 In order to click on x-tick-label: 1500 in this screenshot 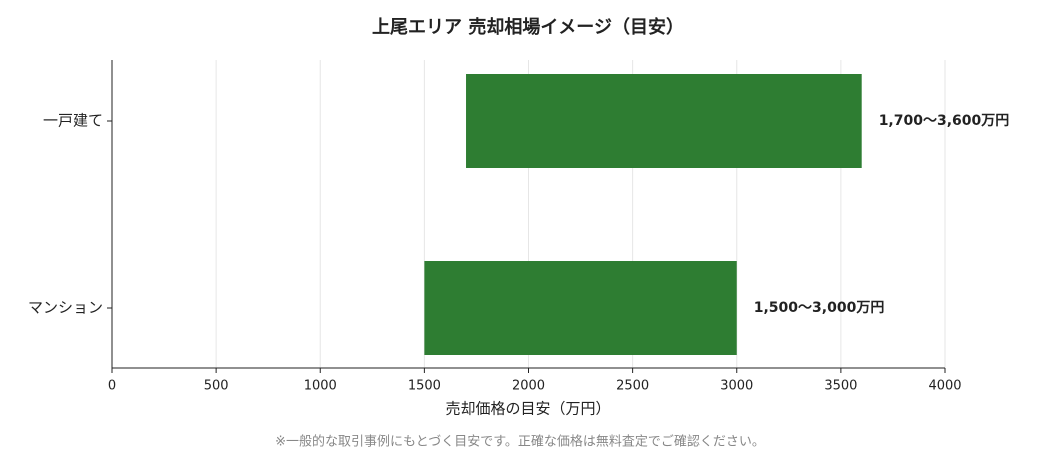, I will do `click(424, 386)`.